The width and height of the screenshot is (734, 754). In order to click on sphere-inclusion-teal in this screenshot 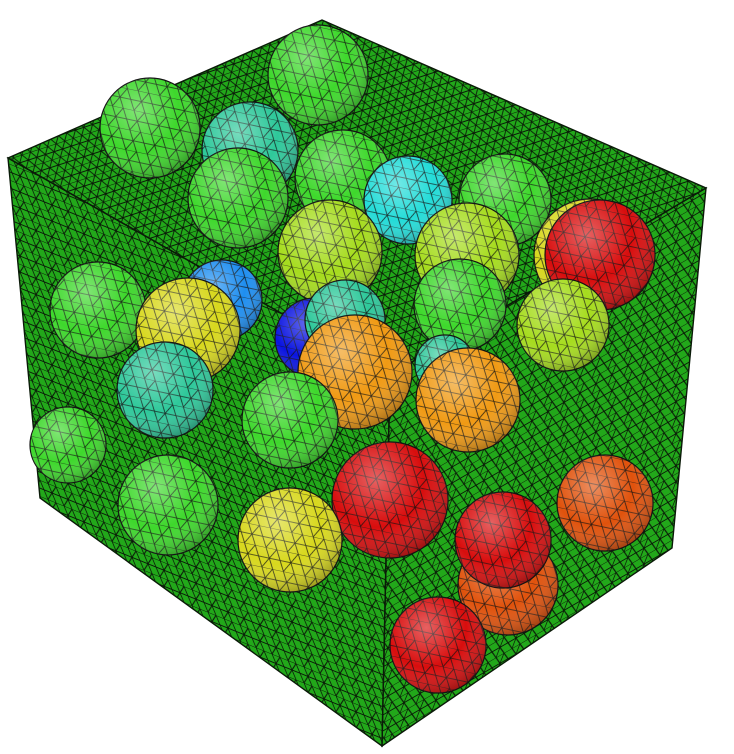, I will do `click(165, 390)`.